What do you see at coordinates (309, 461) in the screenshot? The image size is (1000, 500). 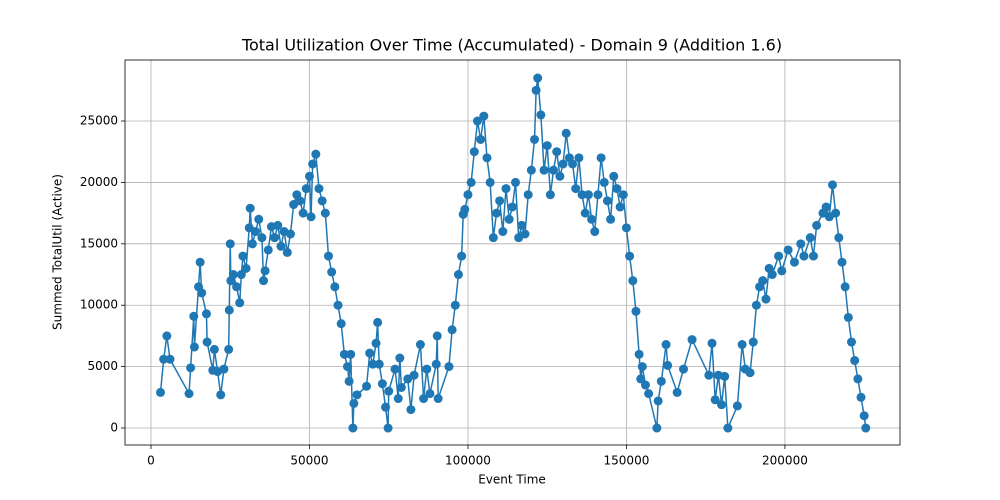 I see `x-tick-label: 50000` at bounding box center [309, 461].